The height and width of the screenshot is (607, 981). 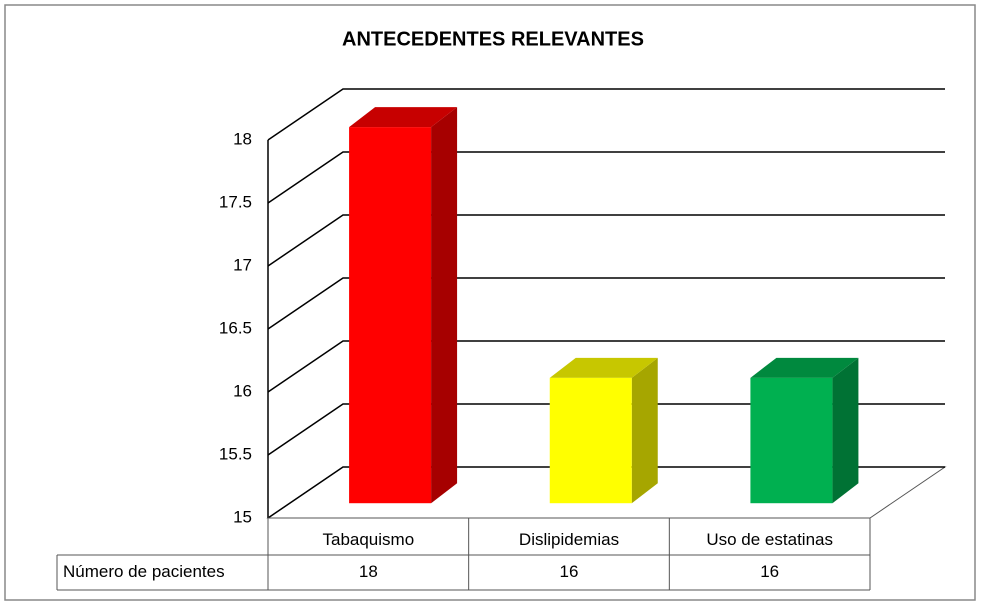 I want to click on x-tick-label: Dislipidemias, so click(x=569, y=539).